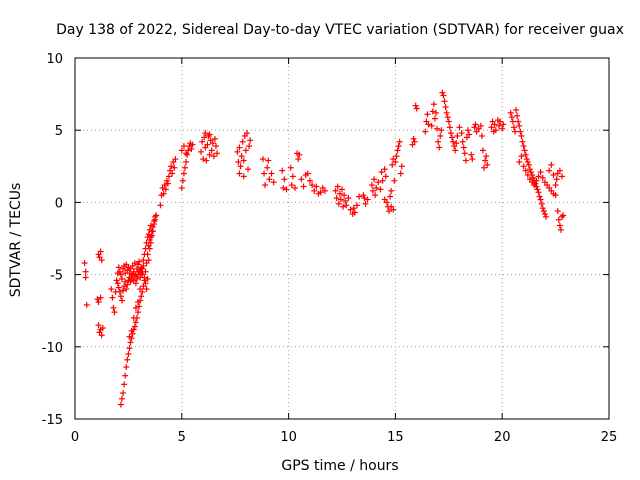 Image resolution: width=640 pixels, height=480 pixels. Describe the element at coordinates (75, 437) in the screenshot. I see `x-tick-label: 0` at that location.